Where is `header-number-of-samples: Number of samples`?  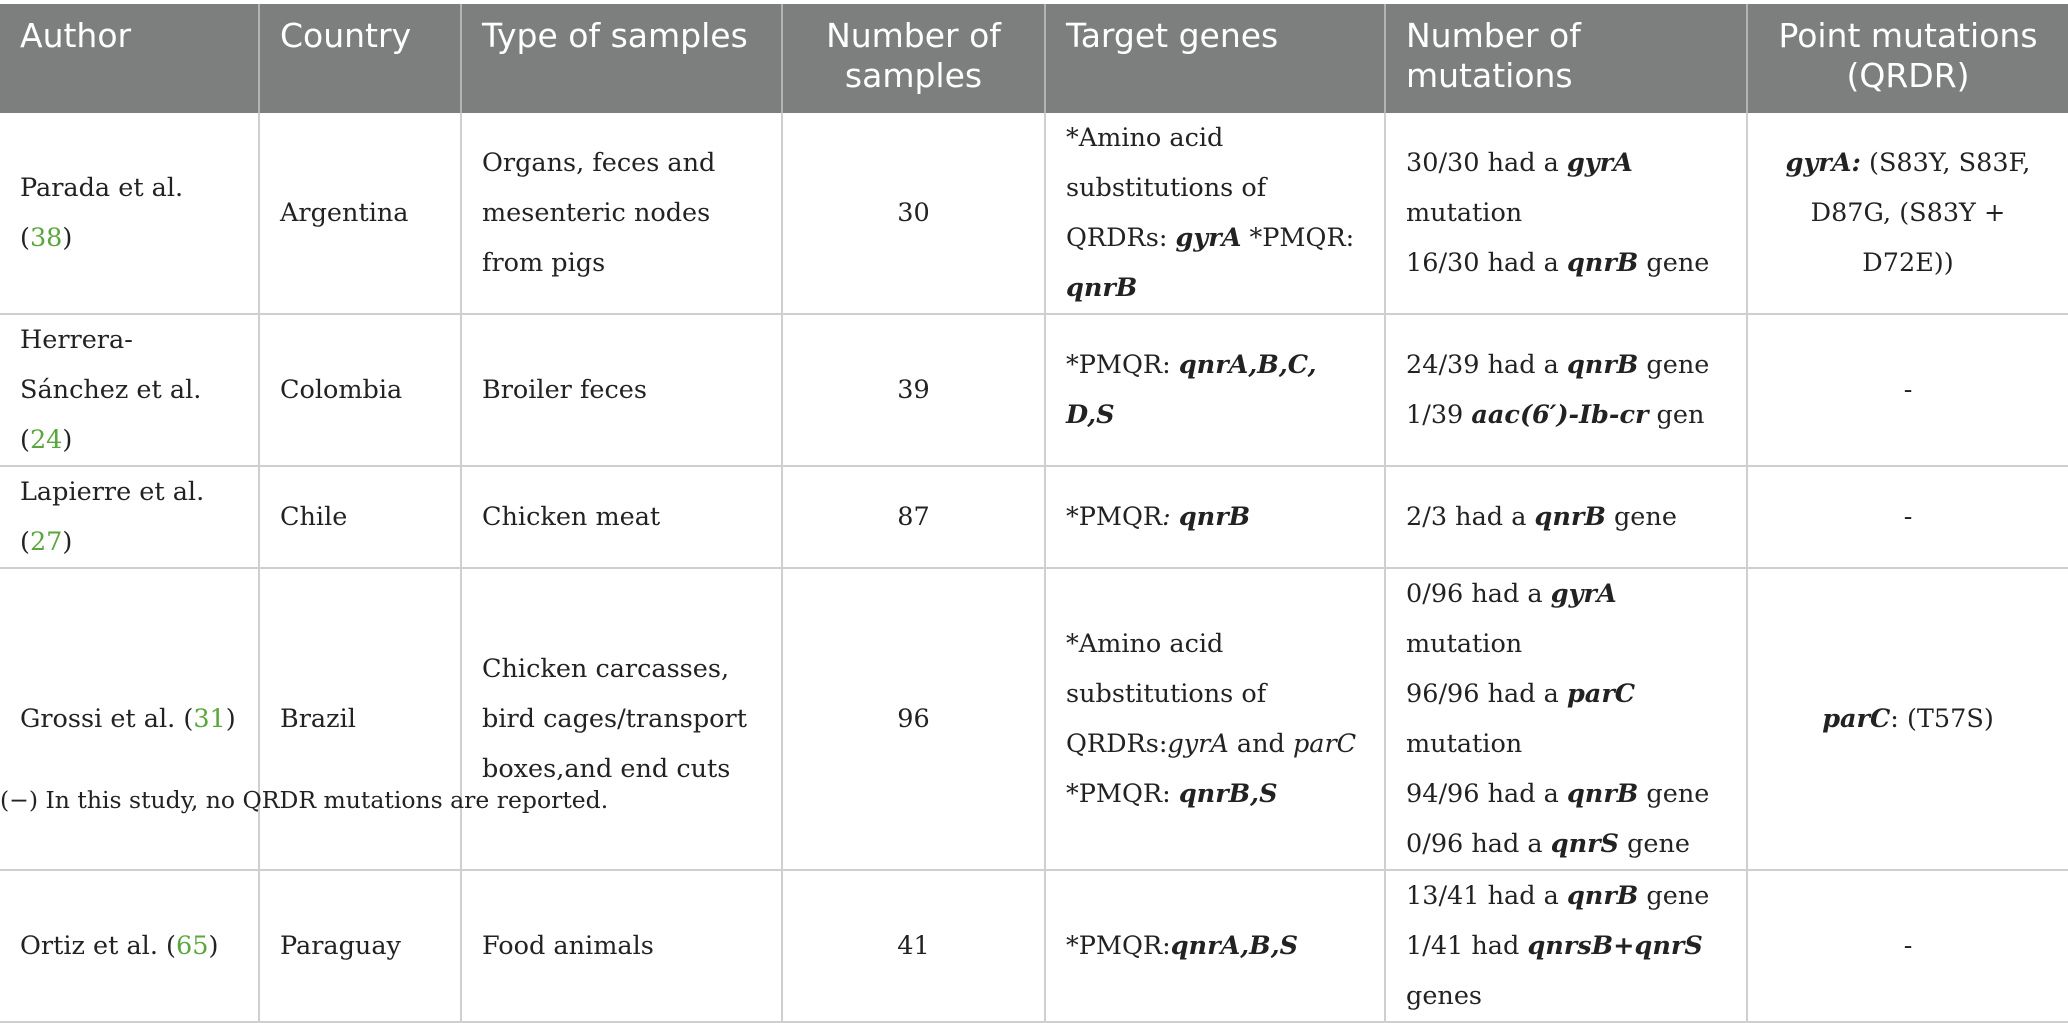 header-number-of-samples: Number of samples is located at coordinates (914, 58).